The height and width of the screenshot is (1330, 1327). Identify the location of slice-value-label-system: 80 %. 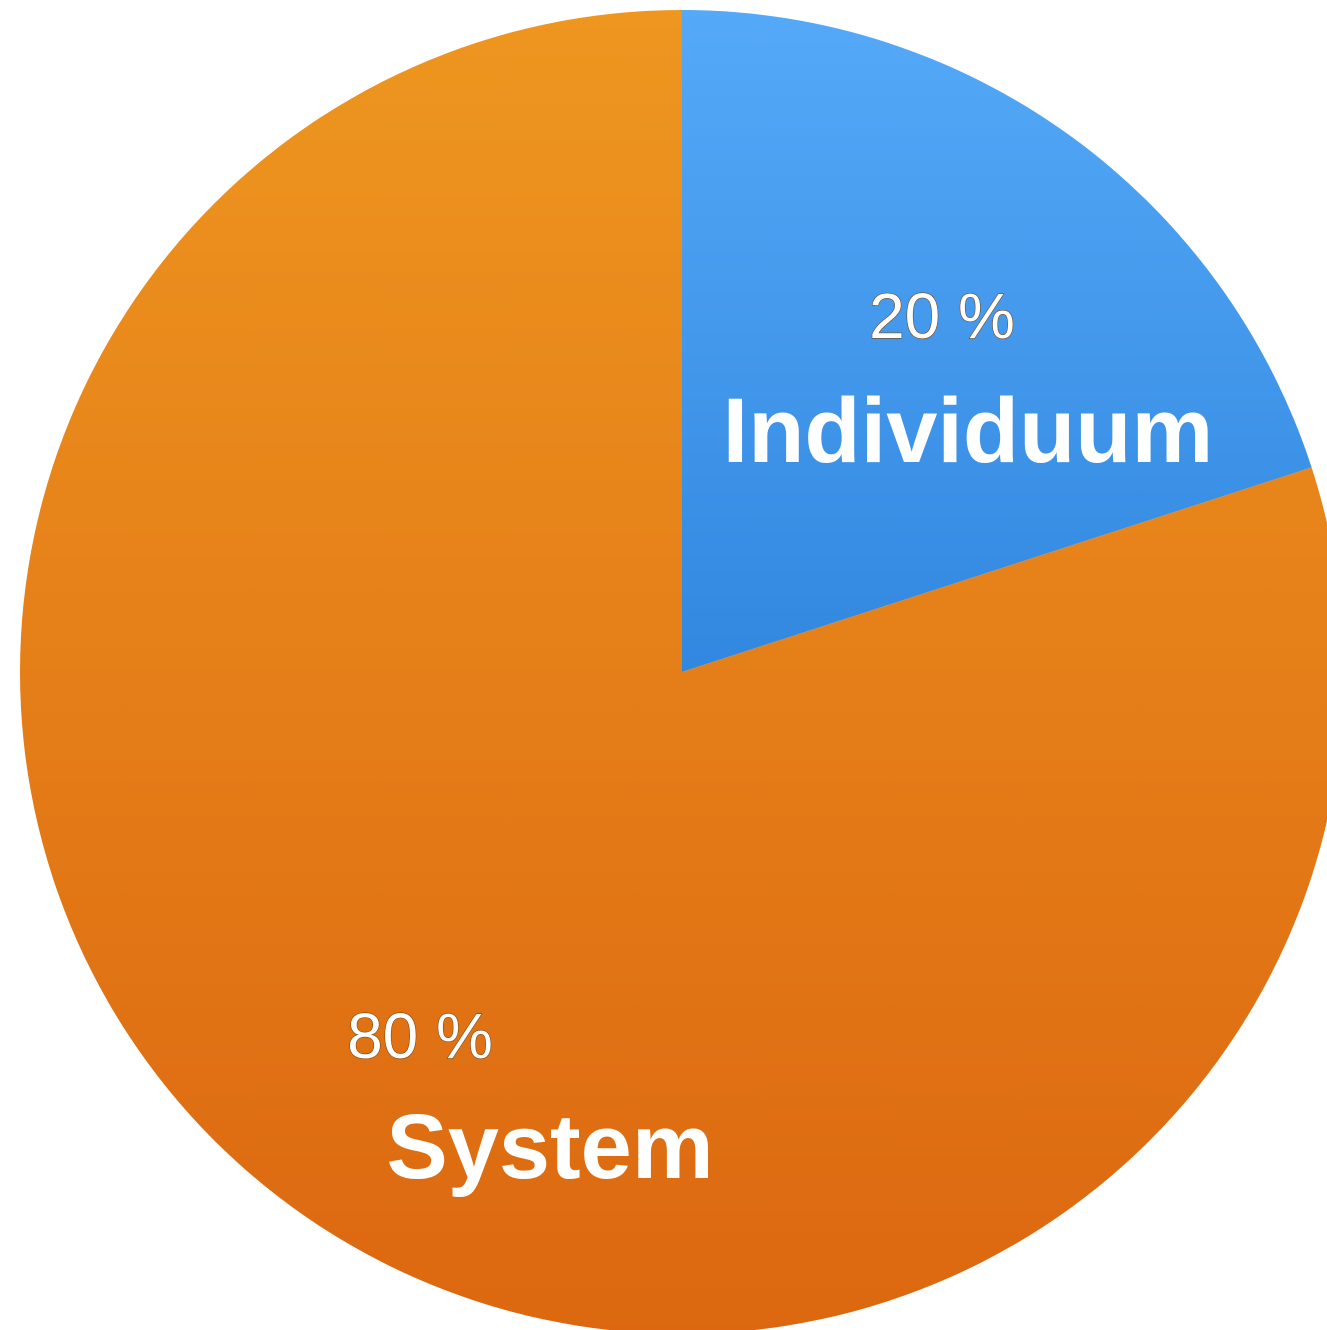
(420, 1036).